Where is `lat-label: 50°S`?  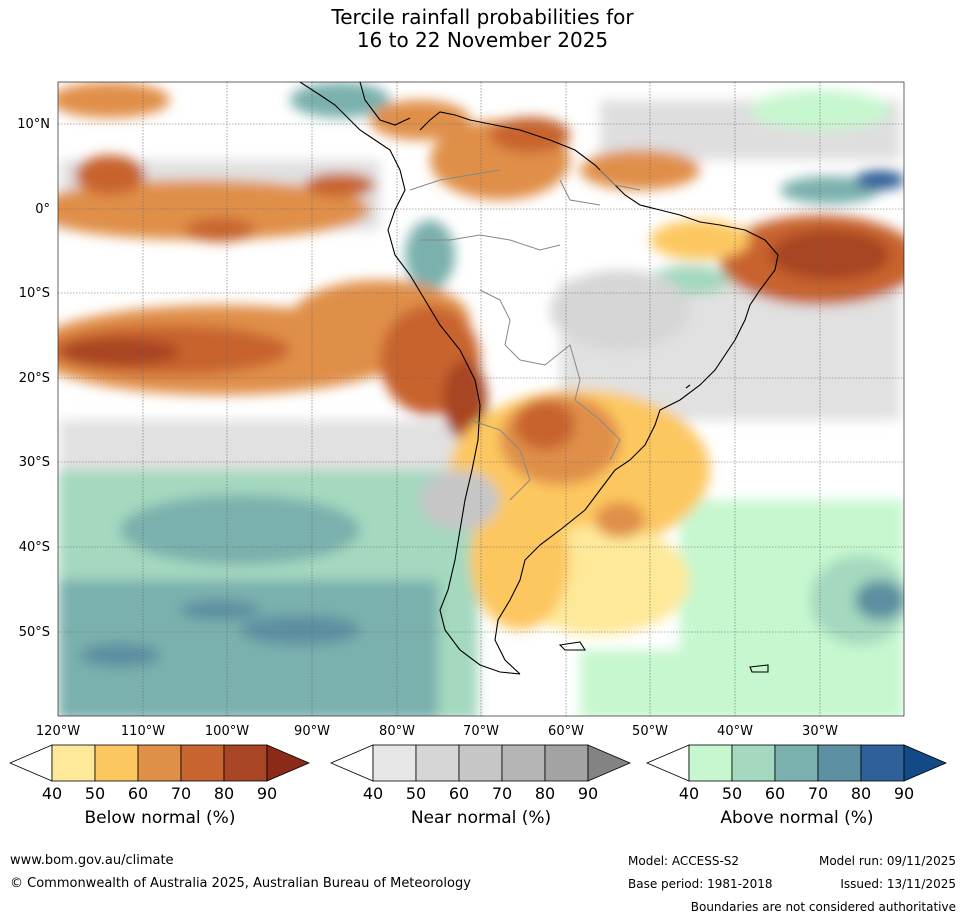
lat-label: 50°S is located at coordinates (34, 632).